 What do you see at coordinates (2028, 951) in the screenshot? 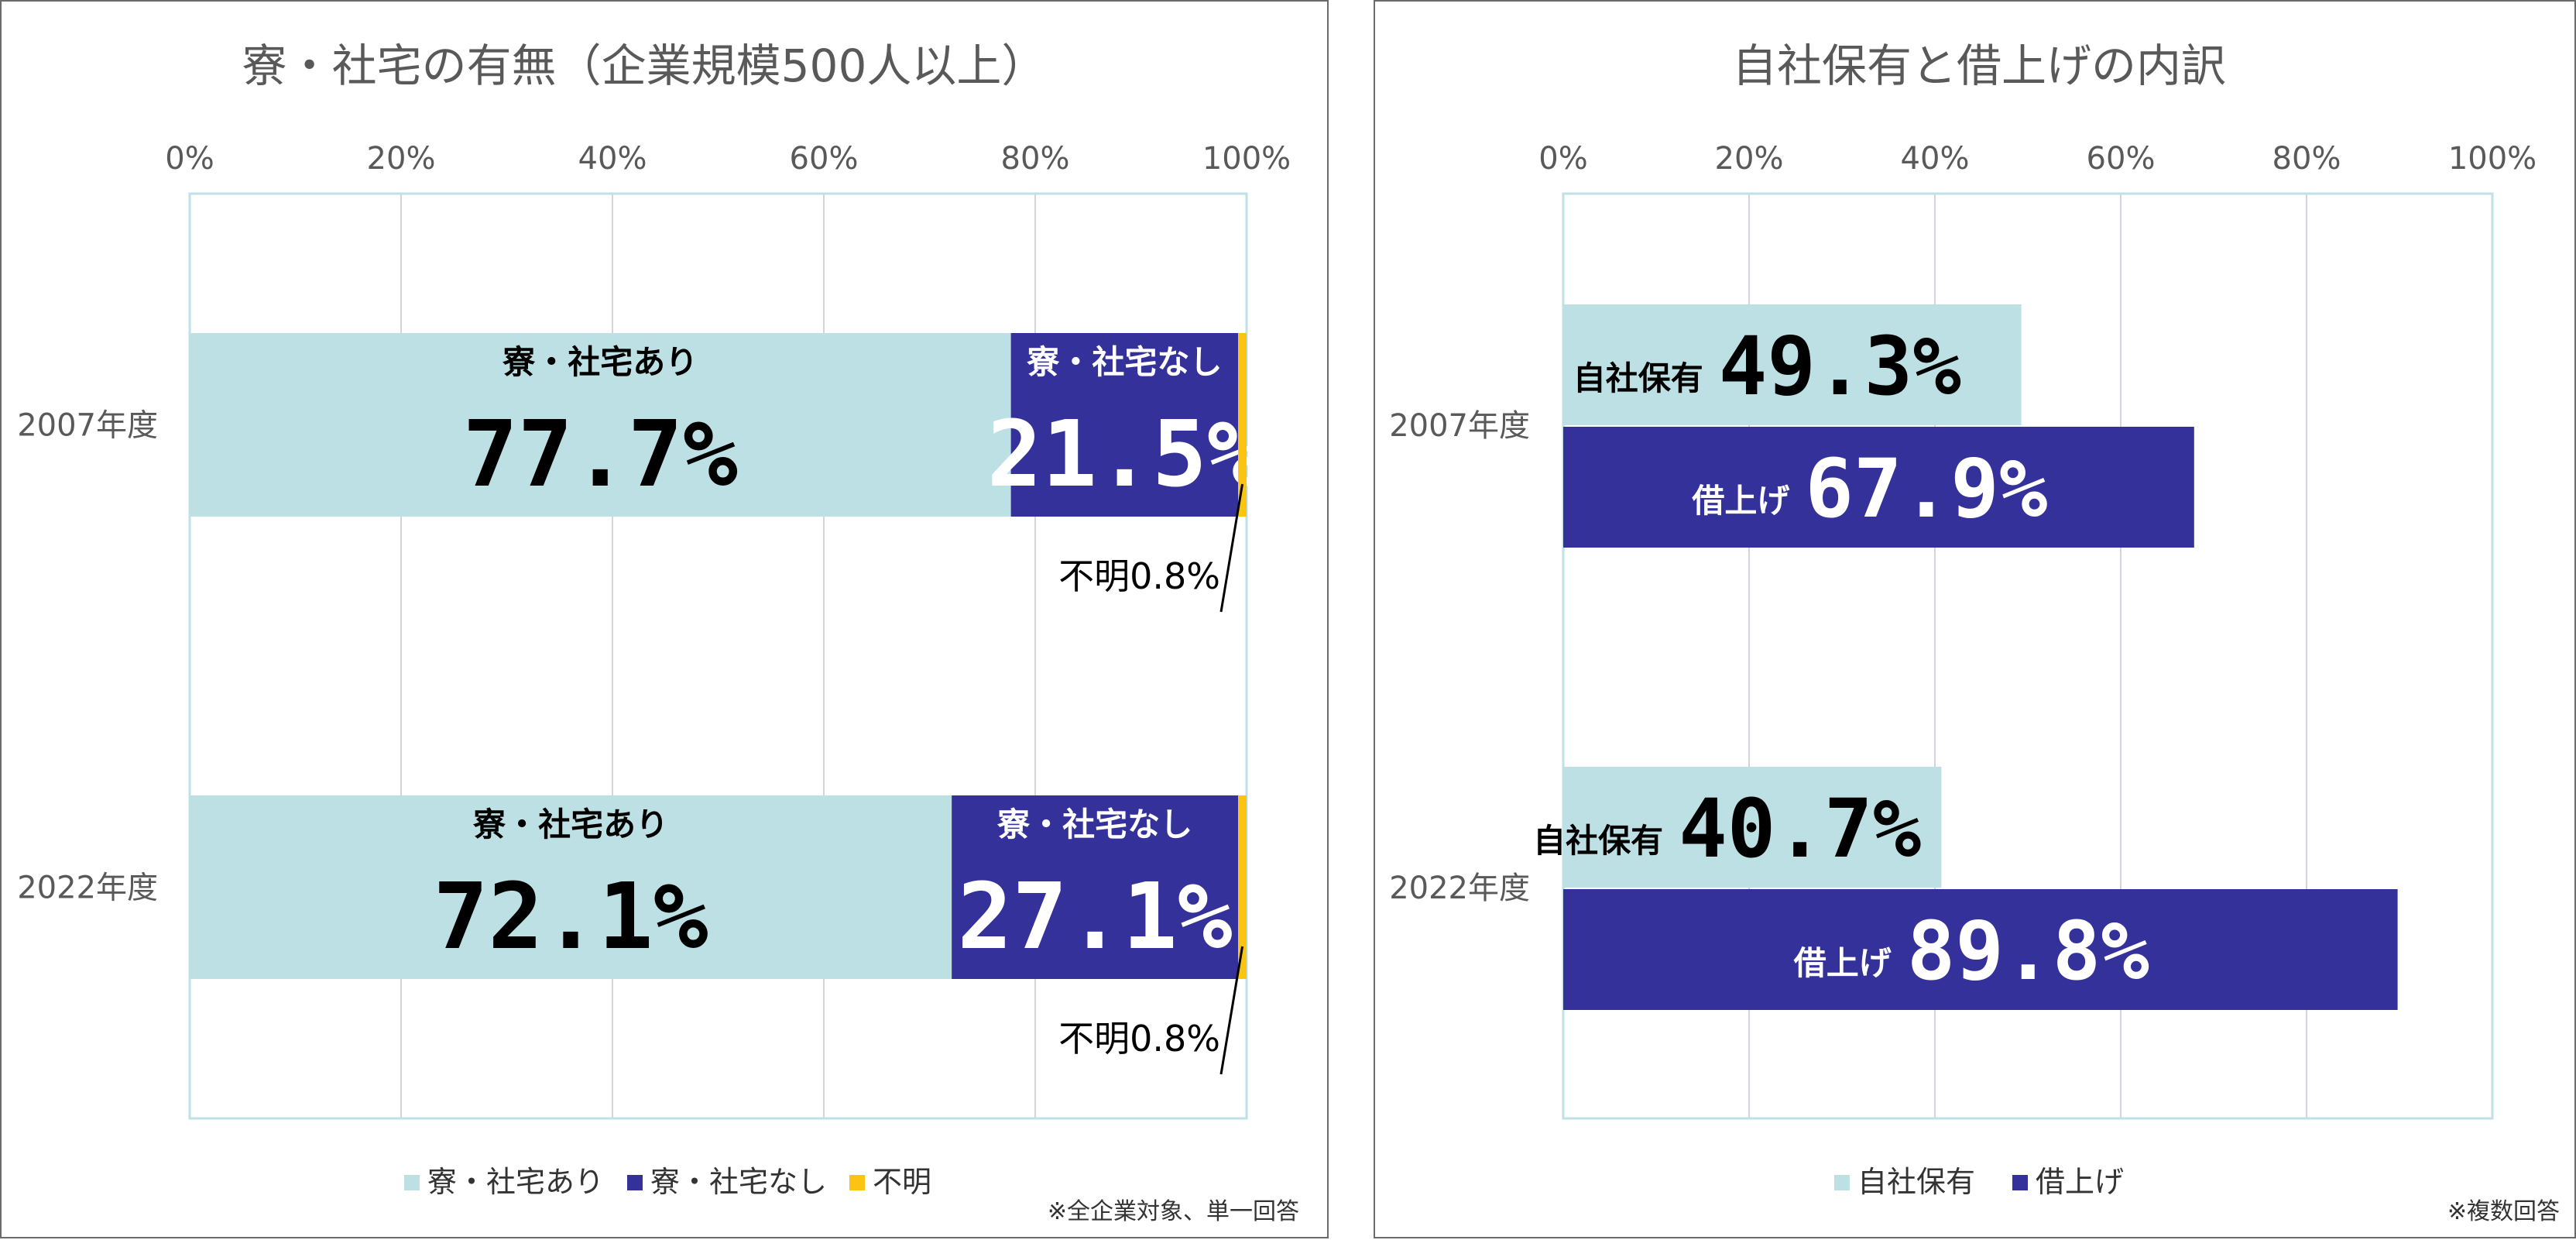
I see `data-label: 89.8%` at bounding box center [2028, 951].